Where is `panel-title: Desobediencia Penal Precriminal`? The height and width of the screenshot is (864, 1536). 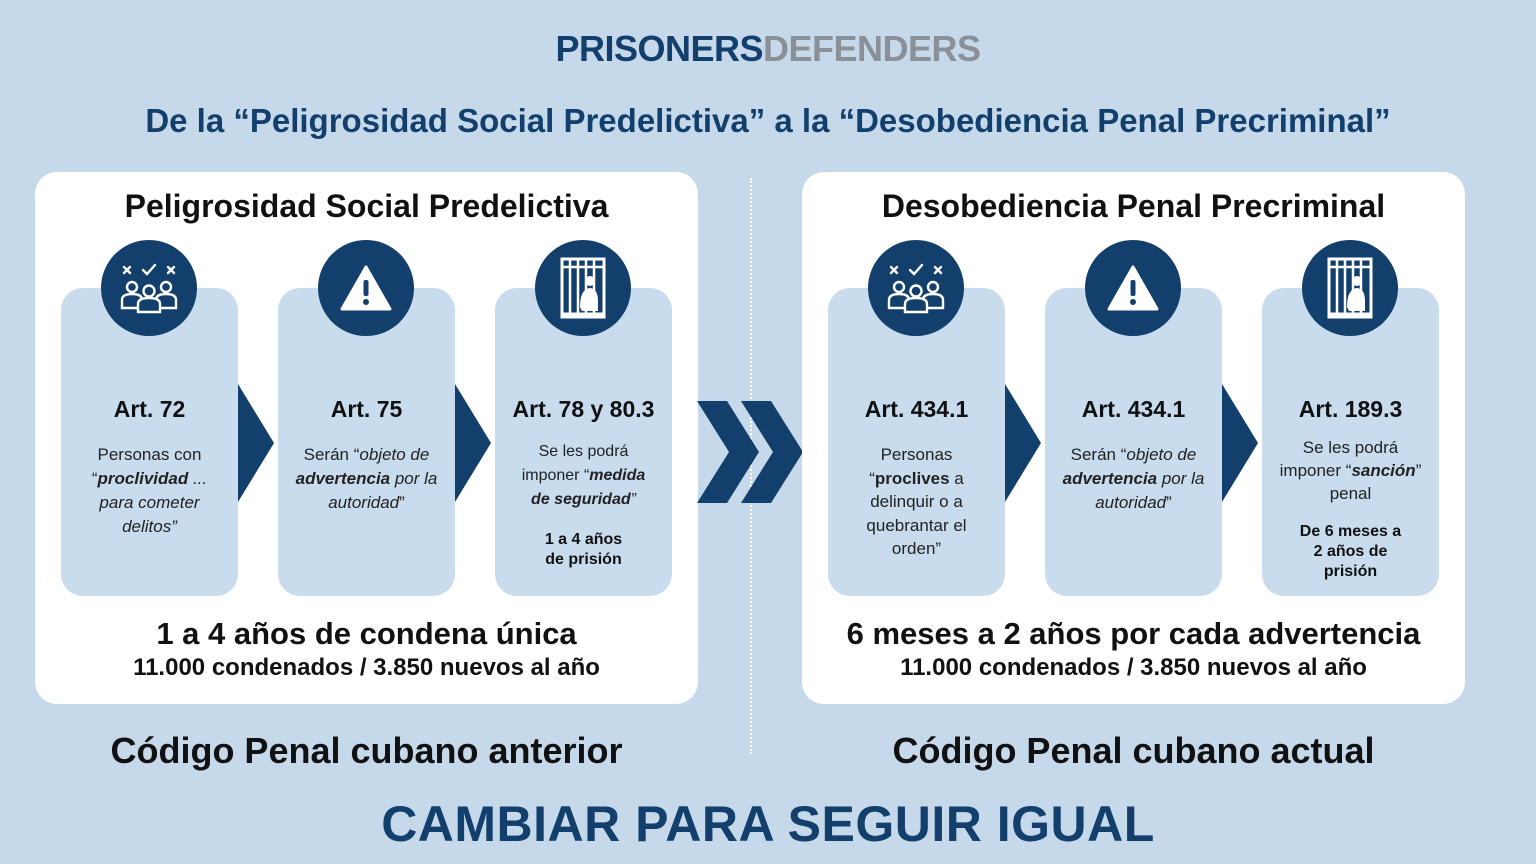
panel-title: Desobediencia Penal Precriminal is located at coordinates (1133, 206).